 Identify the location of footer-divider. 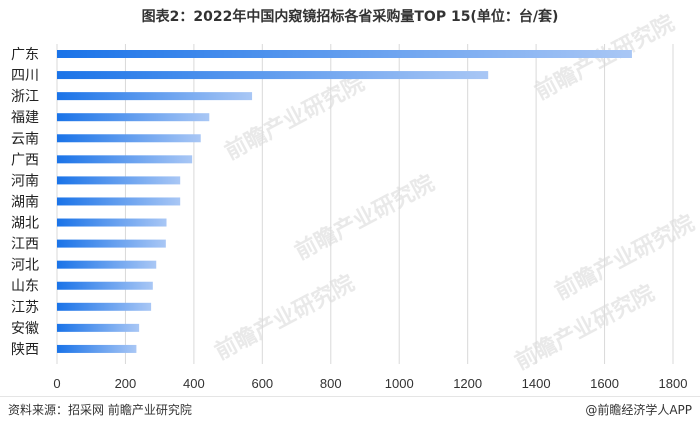
(350, 396).